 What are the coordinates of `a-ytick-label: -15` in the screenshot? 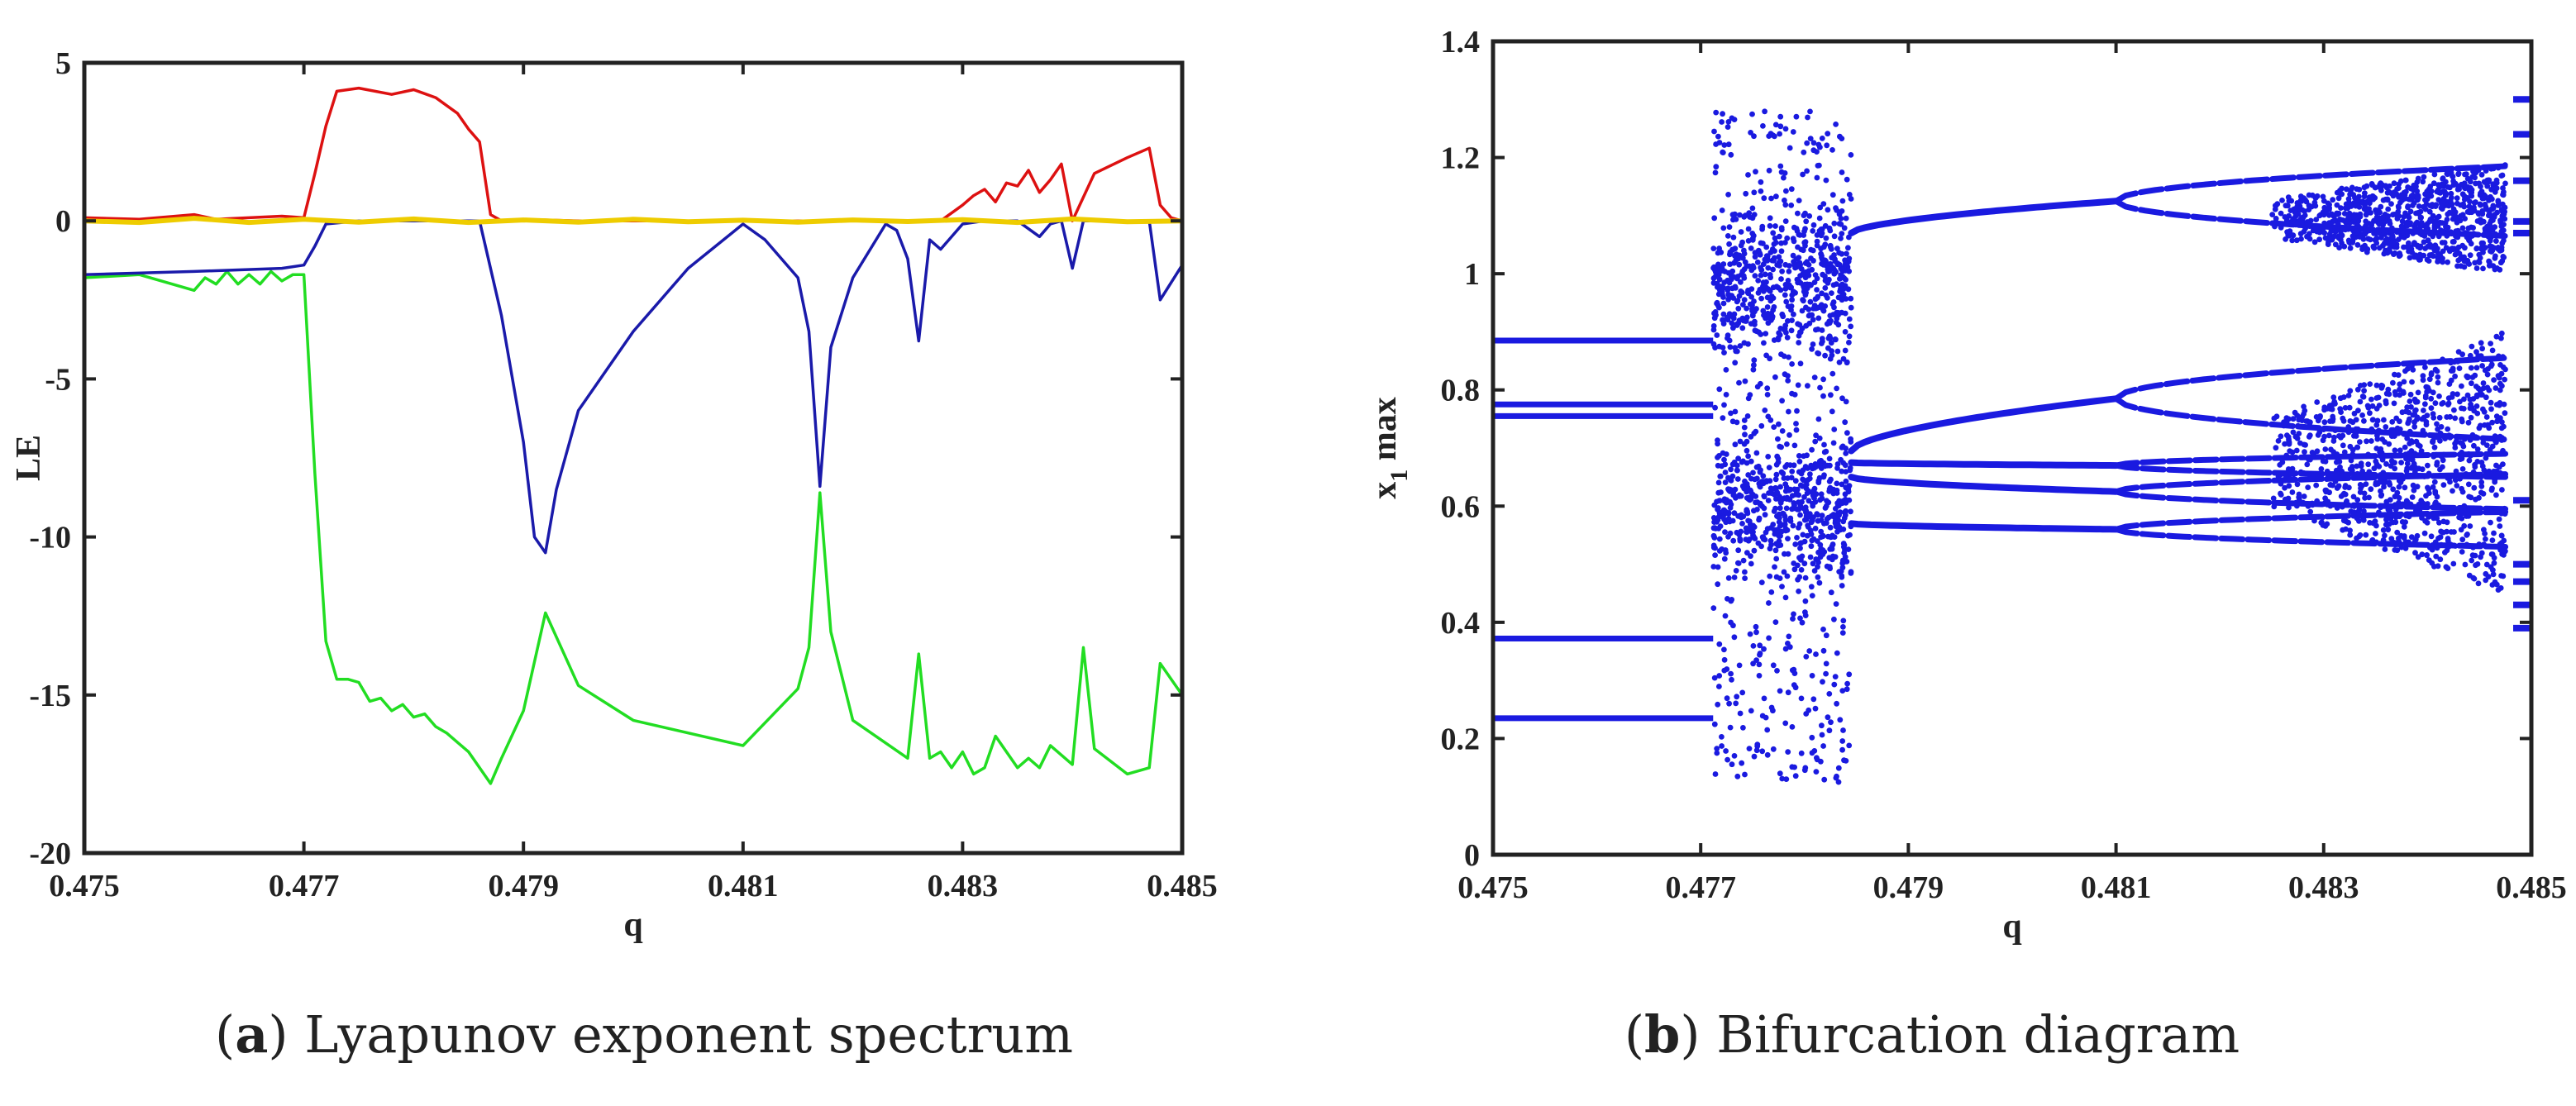 It's located at (50, 696).